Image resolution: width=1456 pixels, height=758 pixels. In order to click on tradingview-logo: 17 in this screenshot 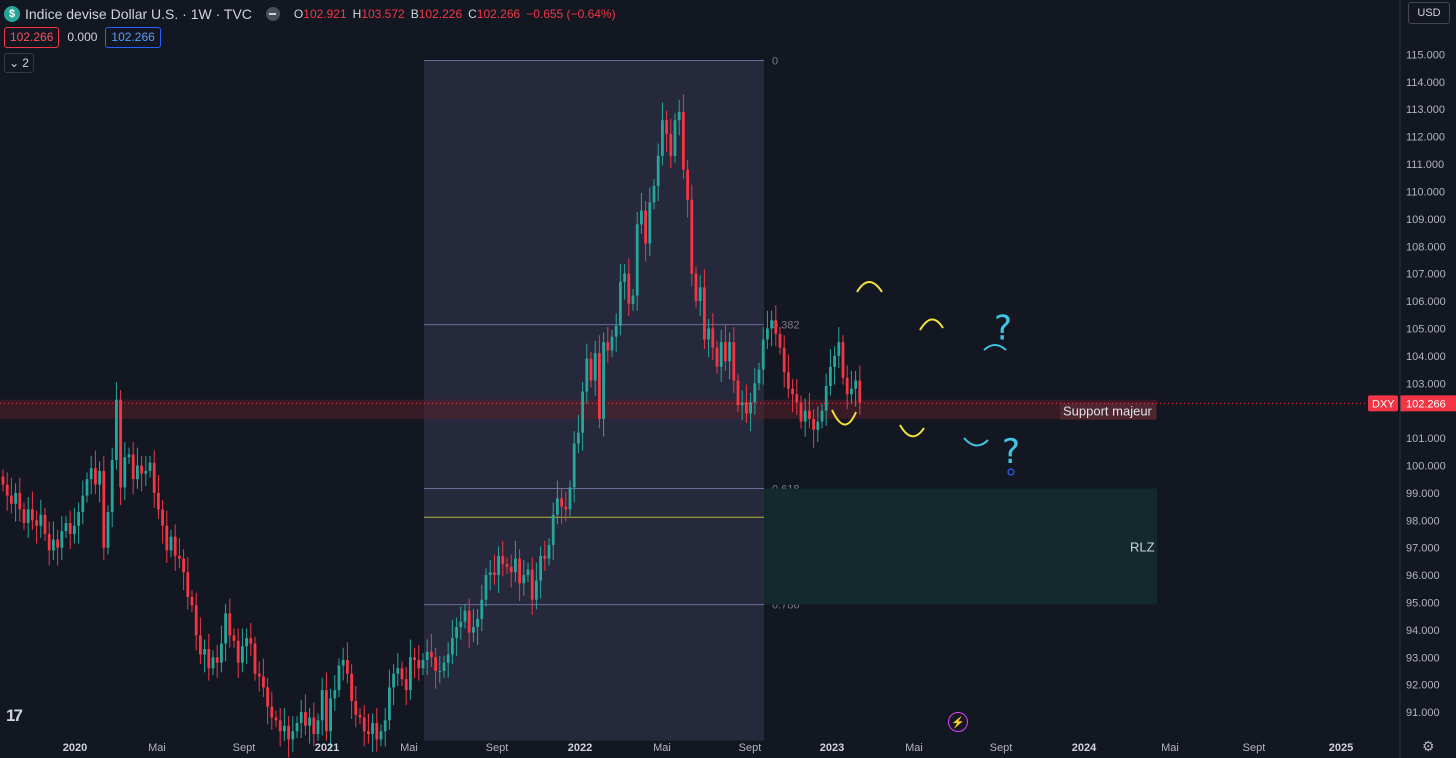, I will do `click(14, 715)`.